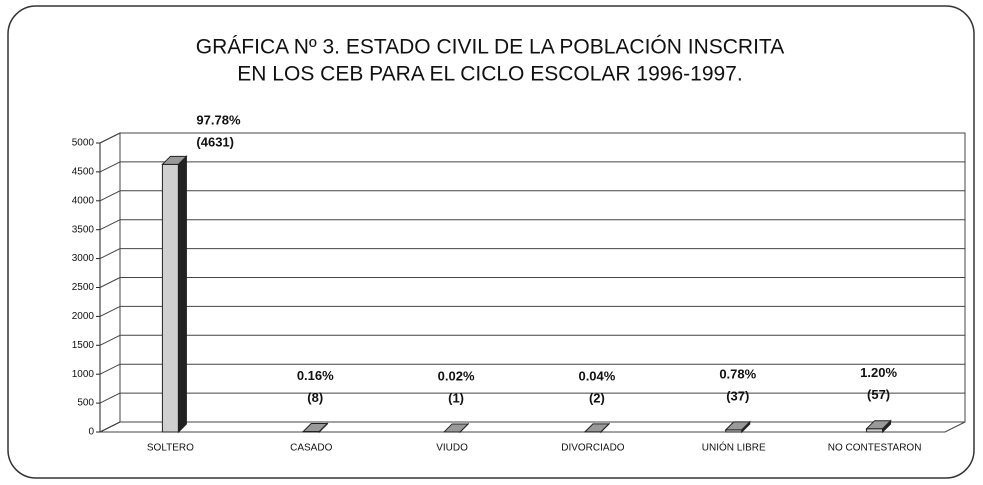  What do you see at coordinates (83, 258) in the screenshot?
I see `y-tick-label: 3000` at bounding box center [83, 258].